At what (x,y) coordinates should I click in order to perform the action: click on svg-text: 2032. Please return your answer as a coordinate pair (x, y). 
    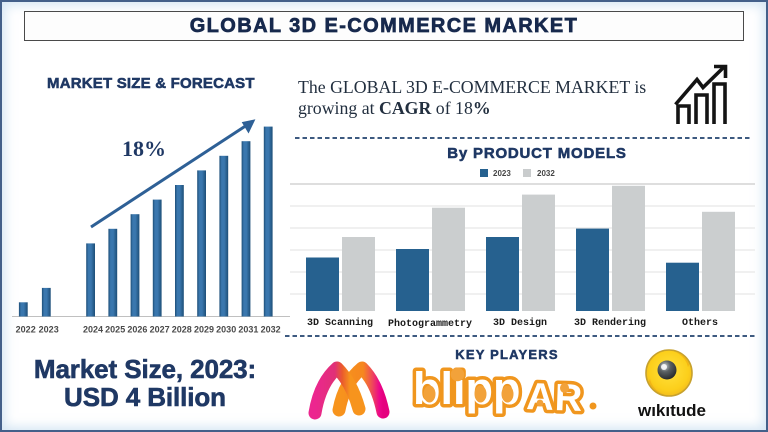
    Looking at the image, I should click on (271, 330).